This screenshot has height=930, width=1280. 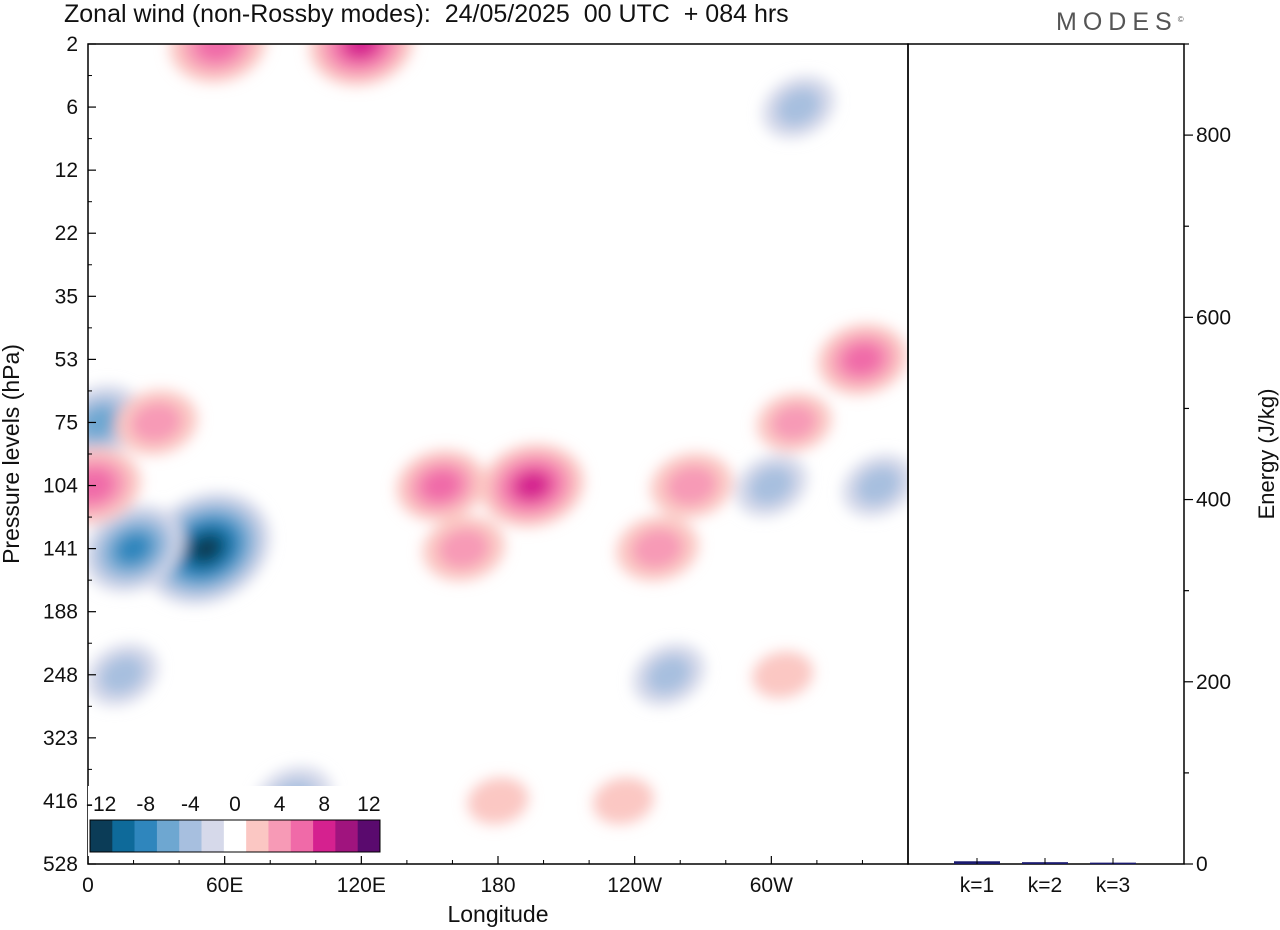 I want to click on colorbar-border, so click(x=235, y=836).